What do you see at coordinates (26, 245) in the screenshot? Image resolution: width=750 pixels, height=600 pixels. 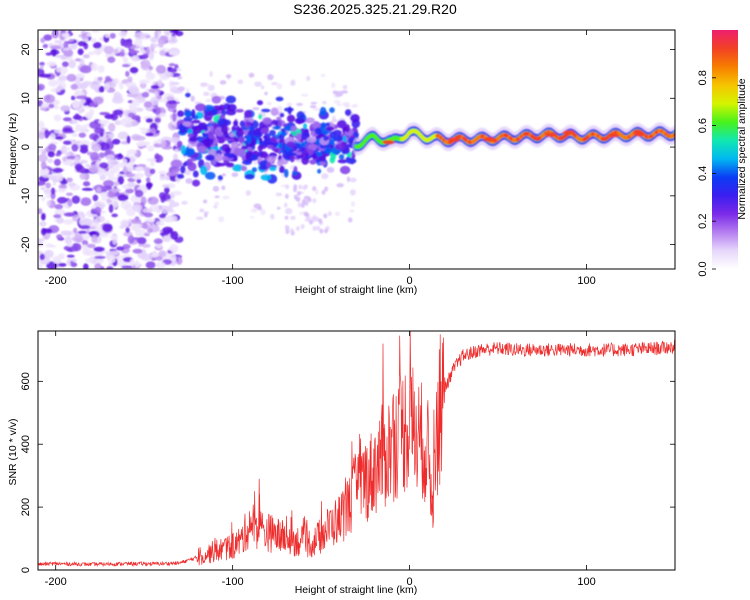 I see `y-tick-label: -20` at bounding box center [26, 245].